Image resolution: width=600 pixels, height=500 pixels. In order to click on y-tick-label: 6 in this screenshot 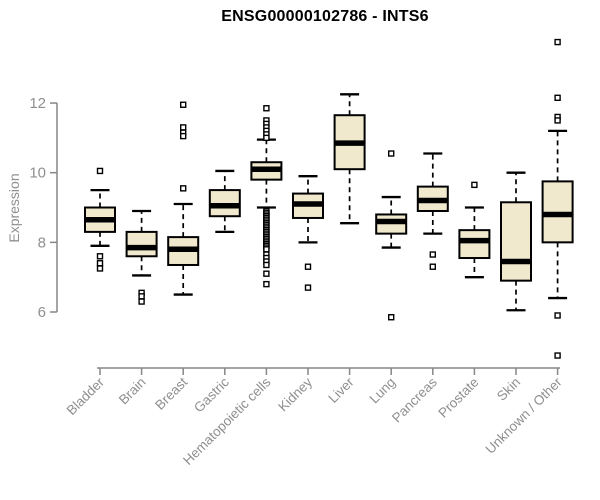, I will do `click(42, 312)`.